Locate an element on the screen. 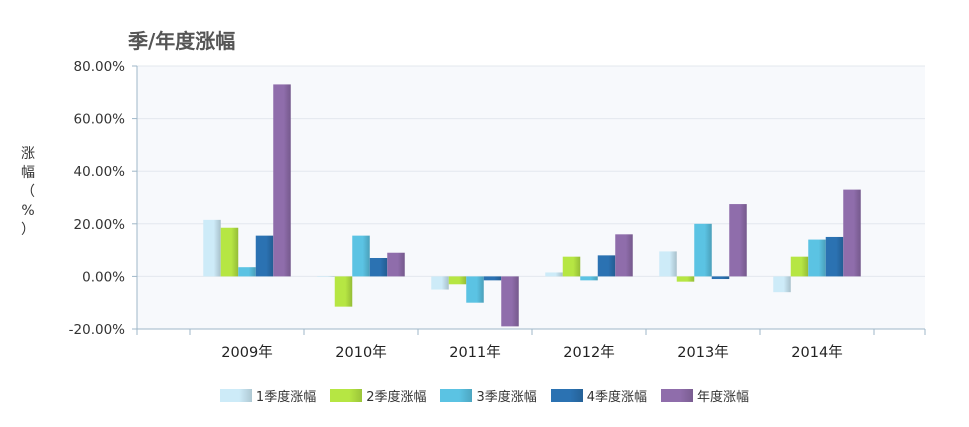 This screenshot has height=427, width=969. legend-item: 1季度涨幅 is located at coordinates (268, 395).